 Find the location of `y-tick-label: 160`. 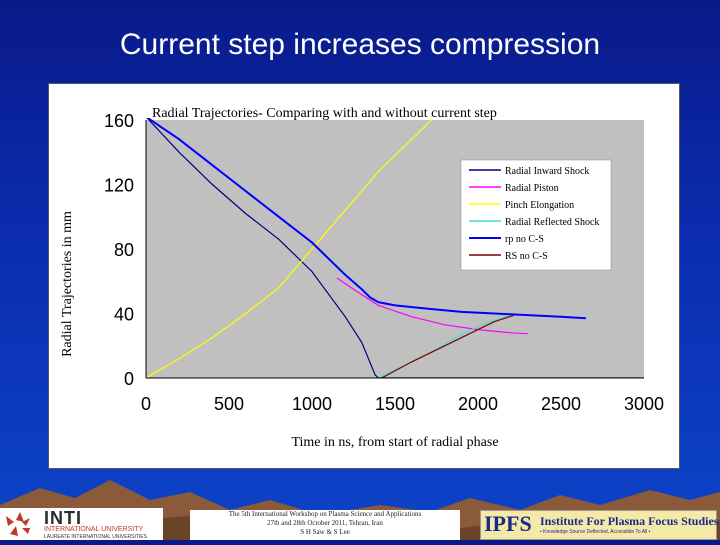

y-tick-label: 160 is located at coordinates (119, 121).